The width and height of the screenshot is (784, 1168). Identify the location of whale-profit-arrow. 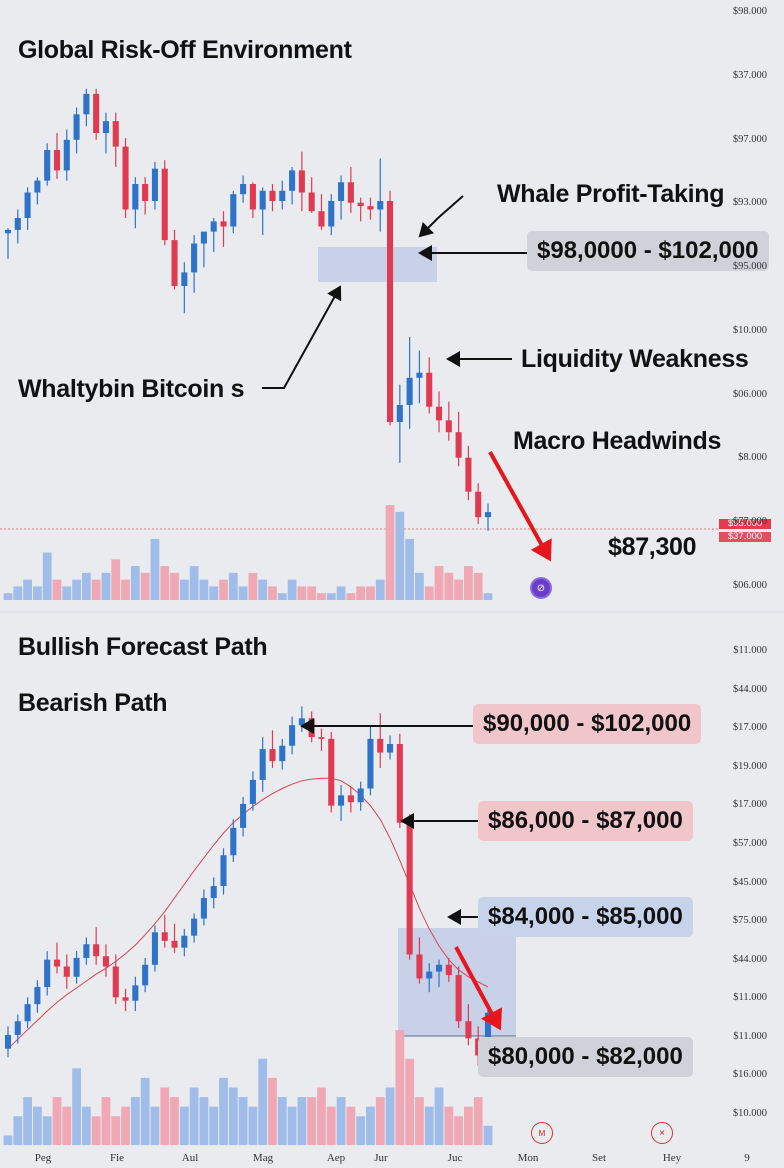
(441, 216).